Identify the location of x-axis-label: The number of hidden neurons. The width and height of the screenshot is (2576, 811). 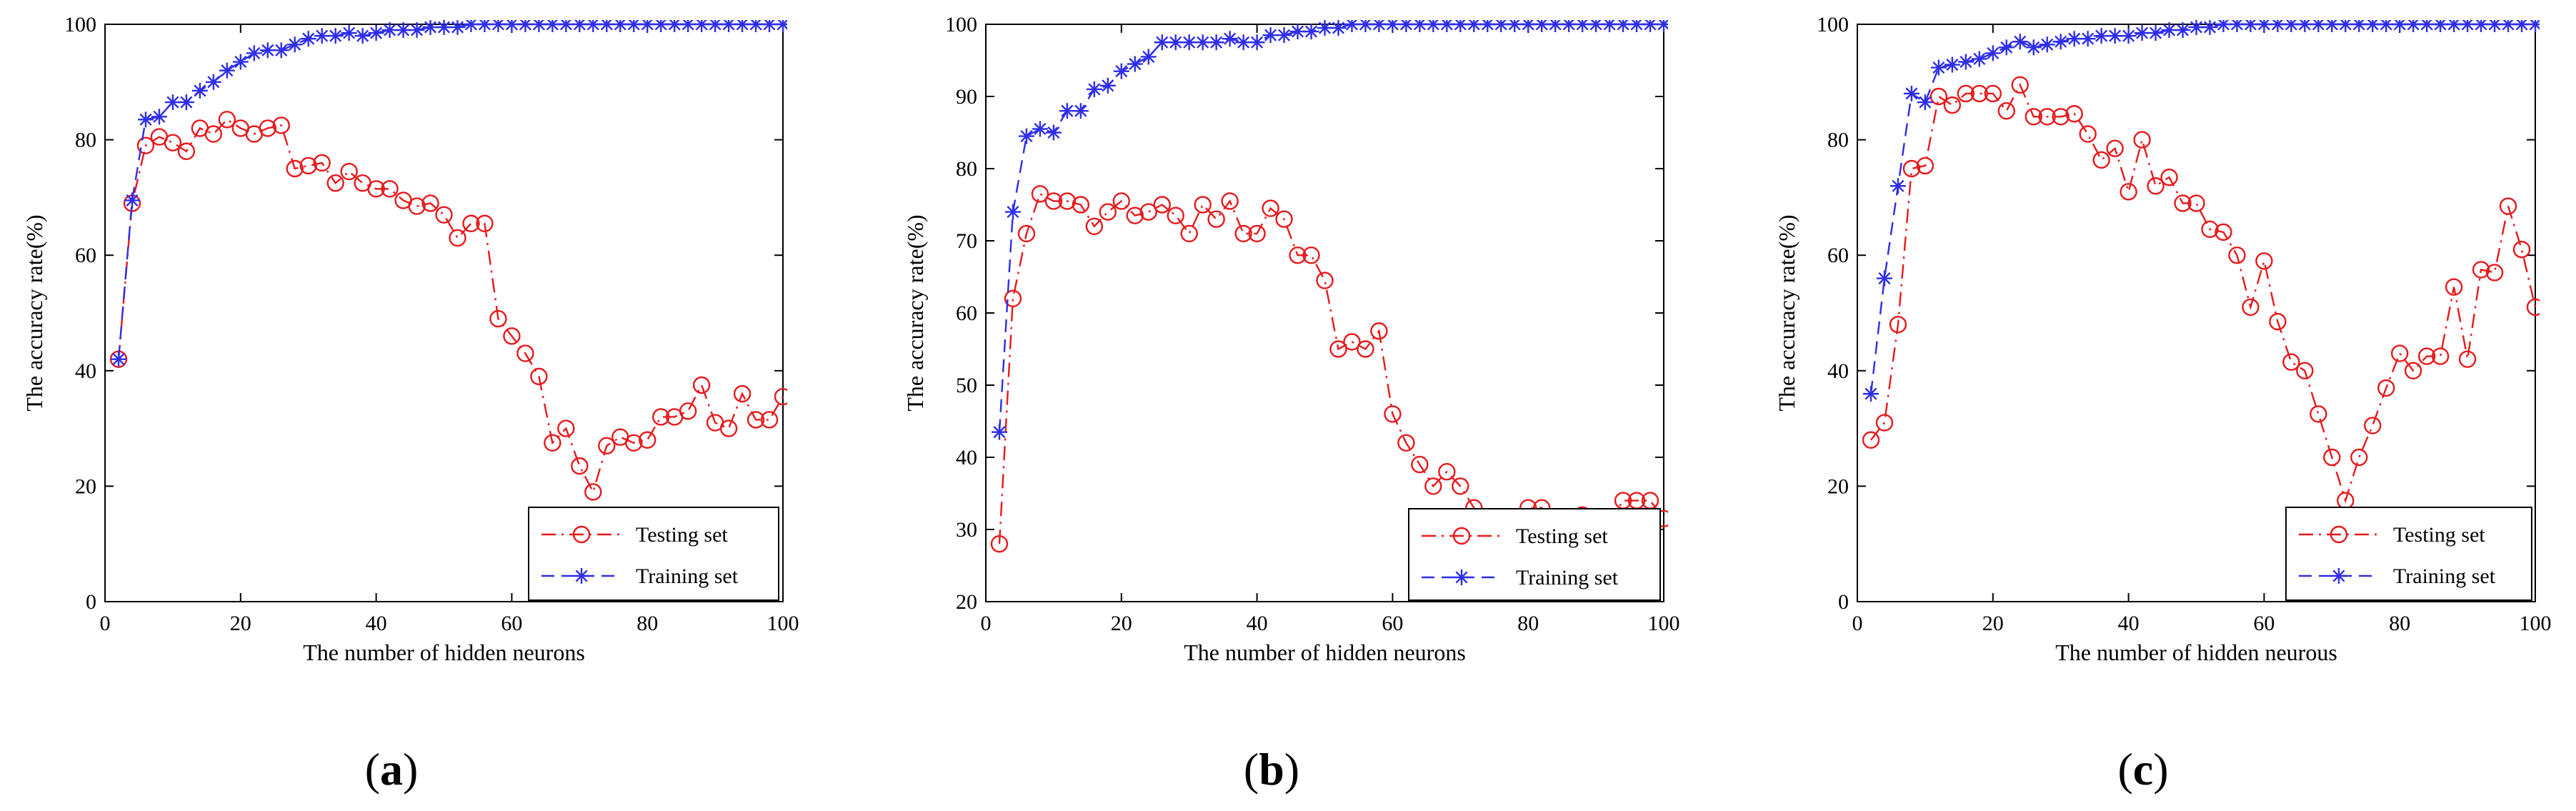
(444, 652).